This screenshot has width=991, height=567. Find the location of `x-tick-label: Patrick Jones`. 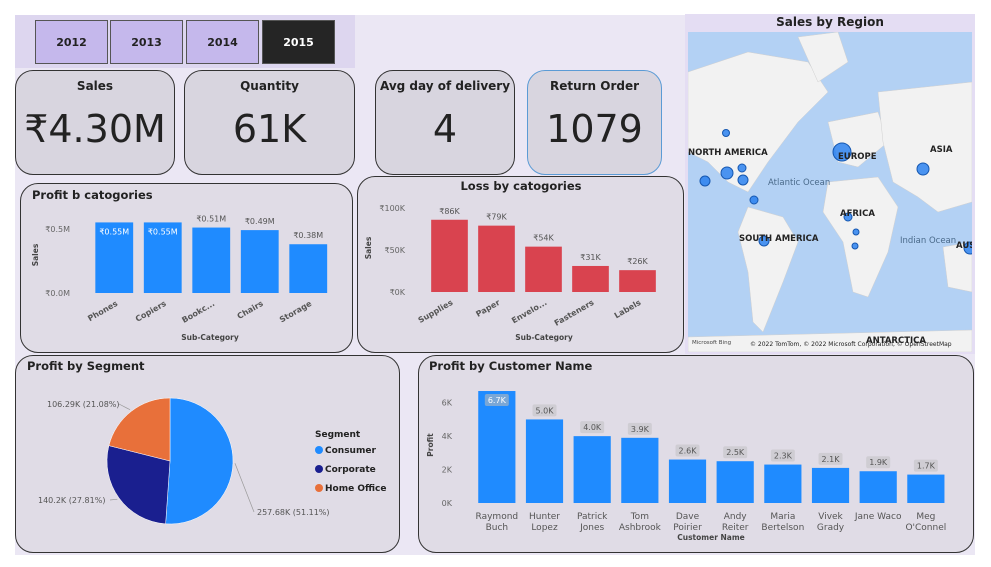

x-tick-label: Patrick Jones is located at coordinates (592, 522).